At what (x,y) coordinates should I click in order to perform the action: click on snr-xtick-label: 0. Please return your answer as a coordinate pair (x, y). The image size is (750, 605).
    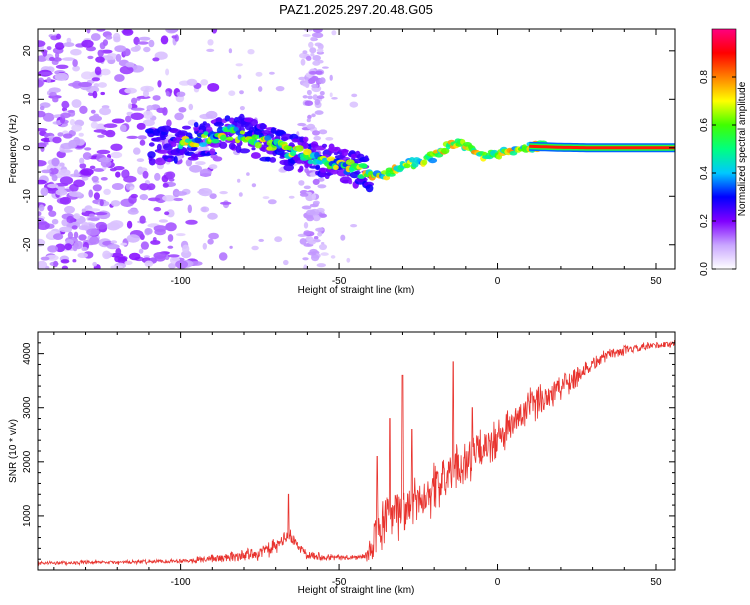
    Looking at the image, I should click on (498, 582).